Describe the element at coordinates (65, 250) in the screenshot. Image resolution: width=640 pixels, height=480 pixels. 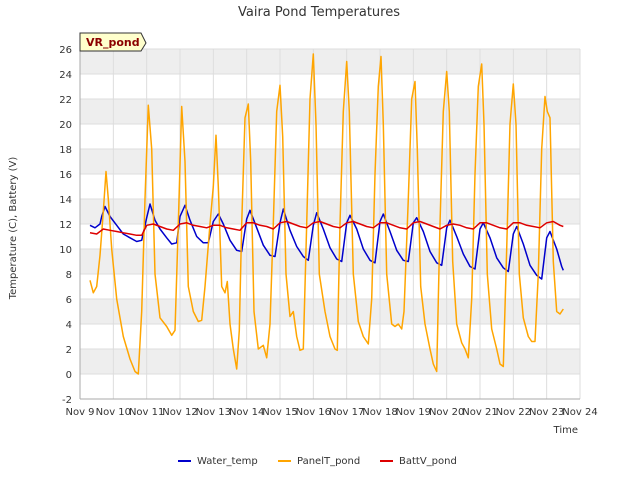
I see `y-tick-label: 10` at that location.